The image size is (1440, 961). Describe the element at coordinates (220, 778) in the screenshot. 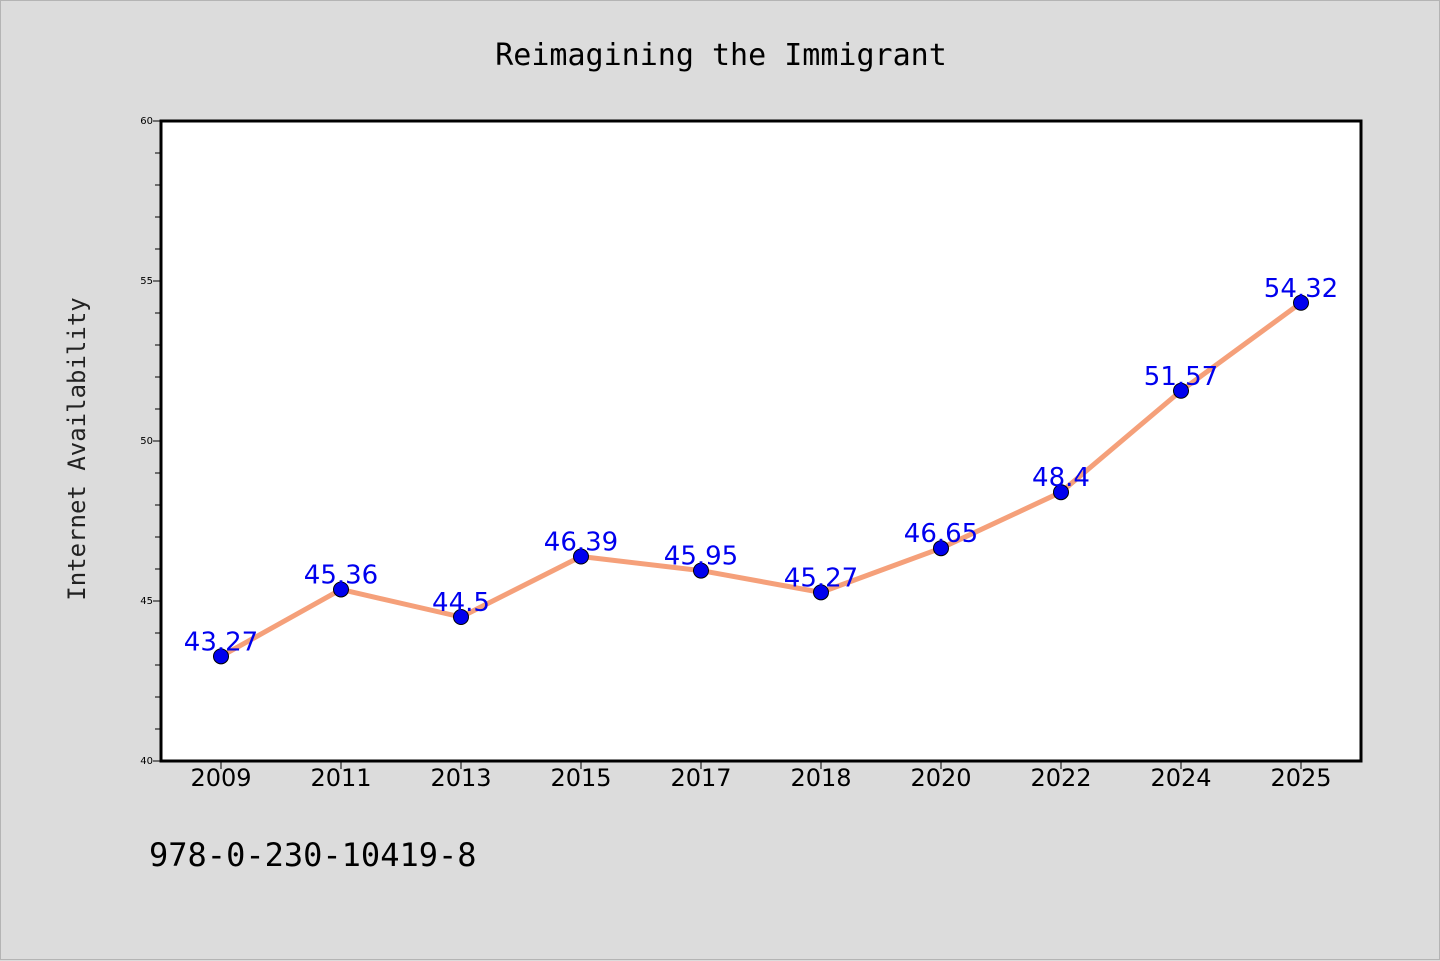

I see `x-tick-label: 2009` at that location.